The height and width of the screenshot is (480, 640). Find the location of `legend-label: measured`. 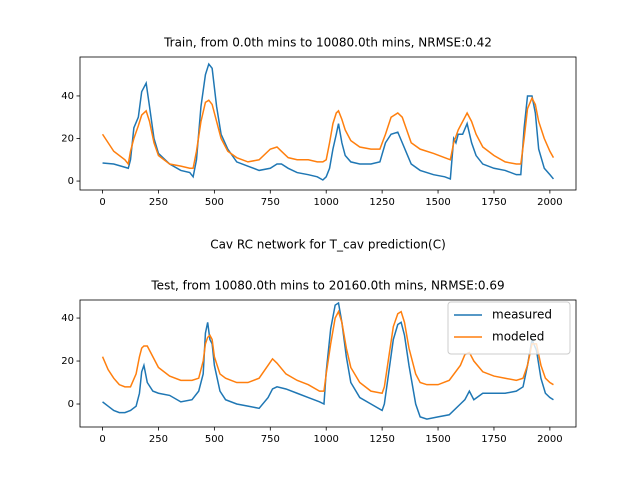

legend-label: measured is located at coordinates (522, 315).